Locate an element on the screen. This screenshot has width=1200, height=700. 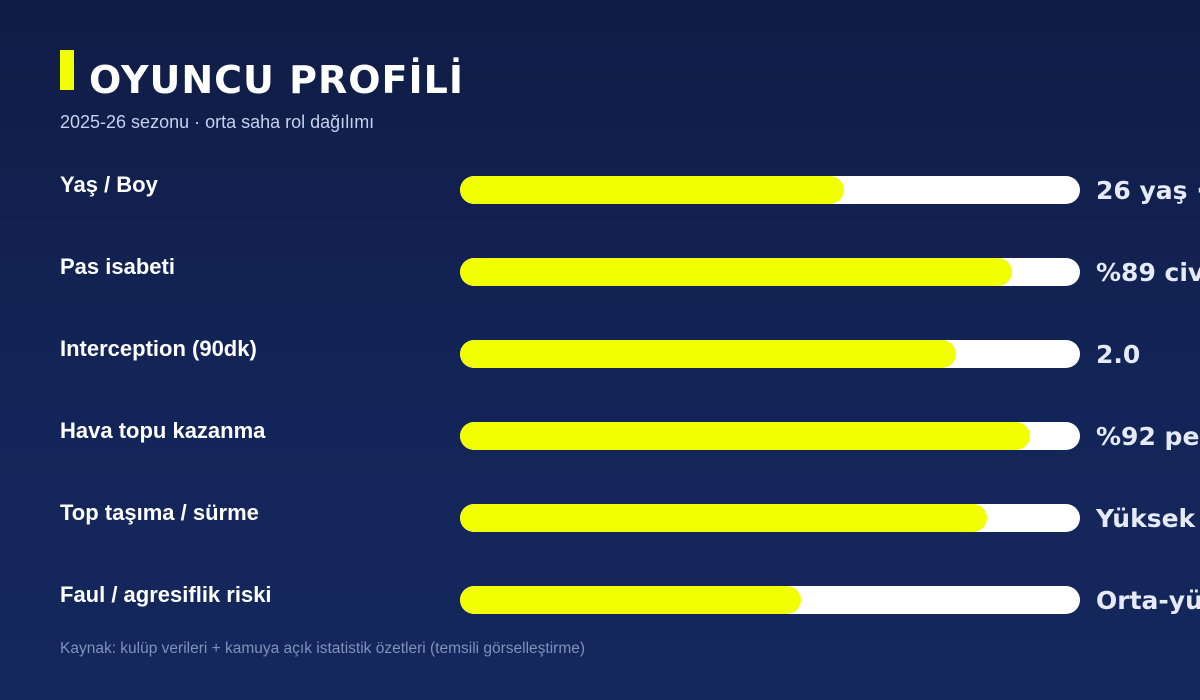
row-label: Faul / agresiflik riski is located at coordinates (166, 594).